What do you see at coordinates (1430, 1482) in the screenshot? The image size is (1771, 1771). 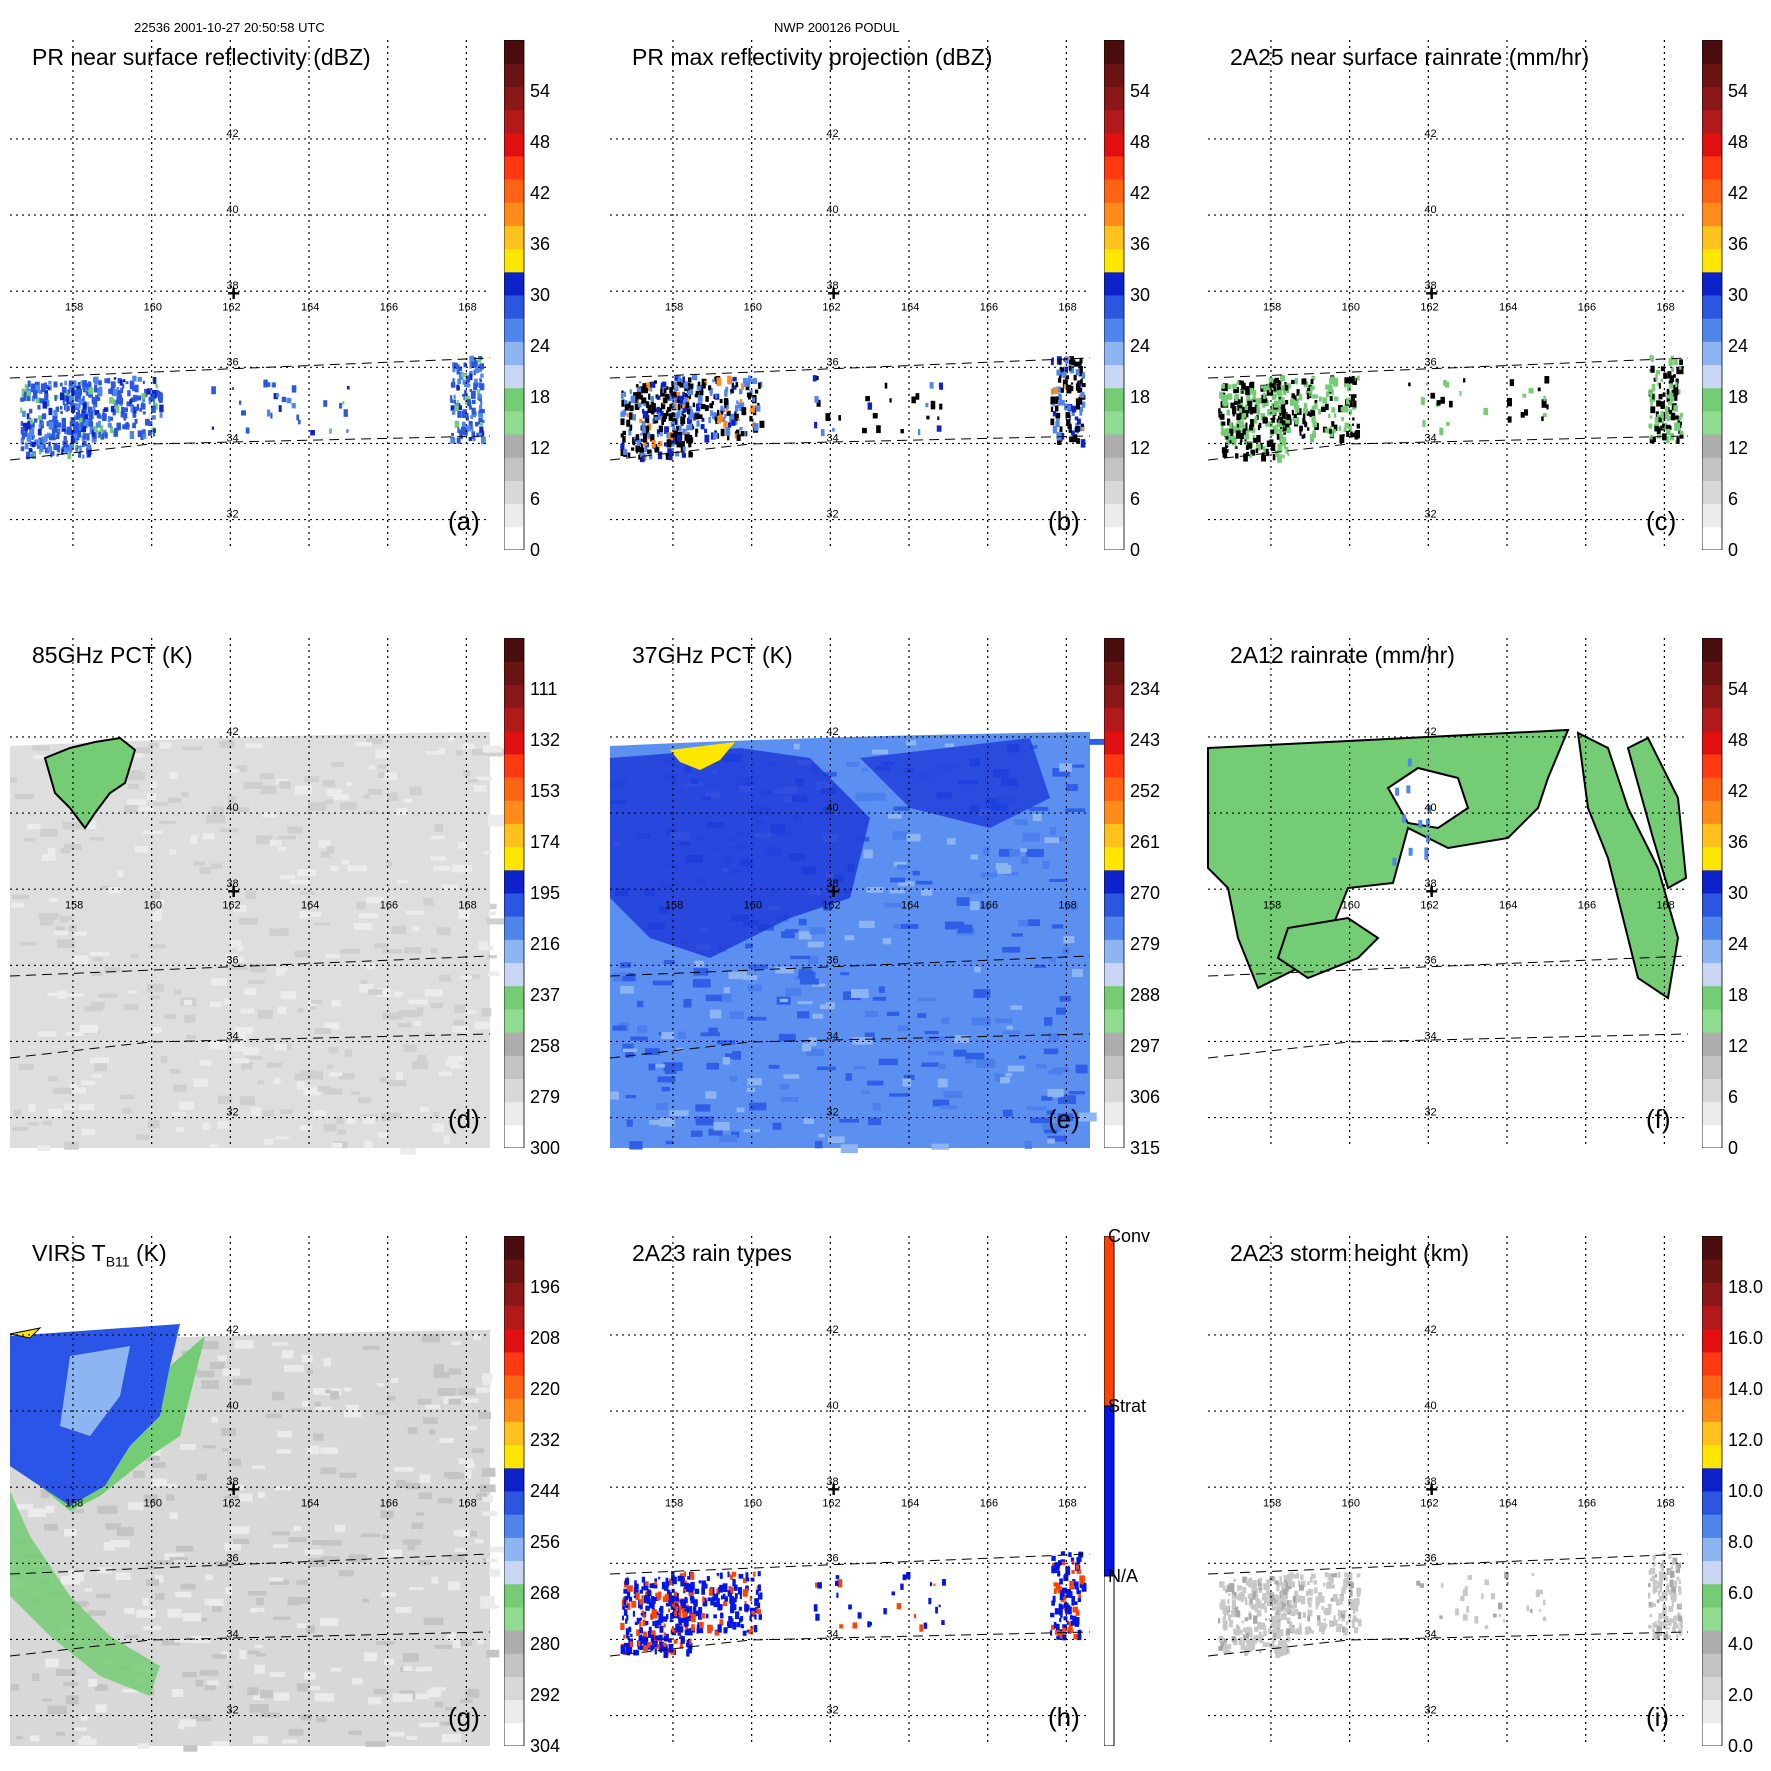 I see `lat-tick-label: 38` at bounding box center [1430, 1482].